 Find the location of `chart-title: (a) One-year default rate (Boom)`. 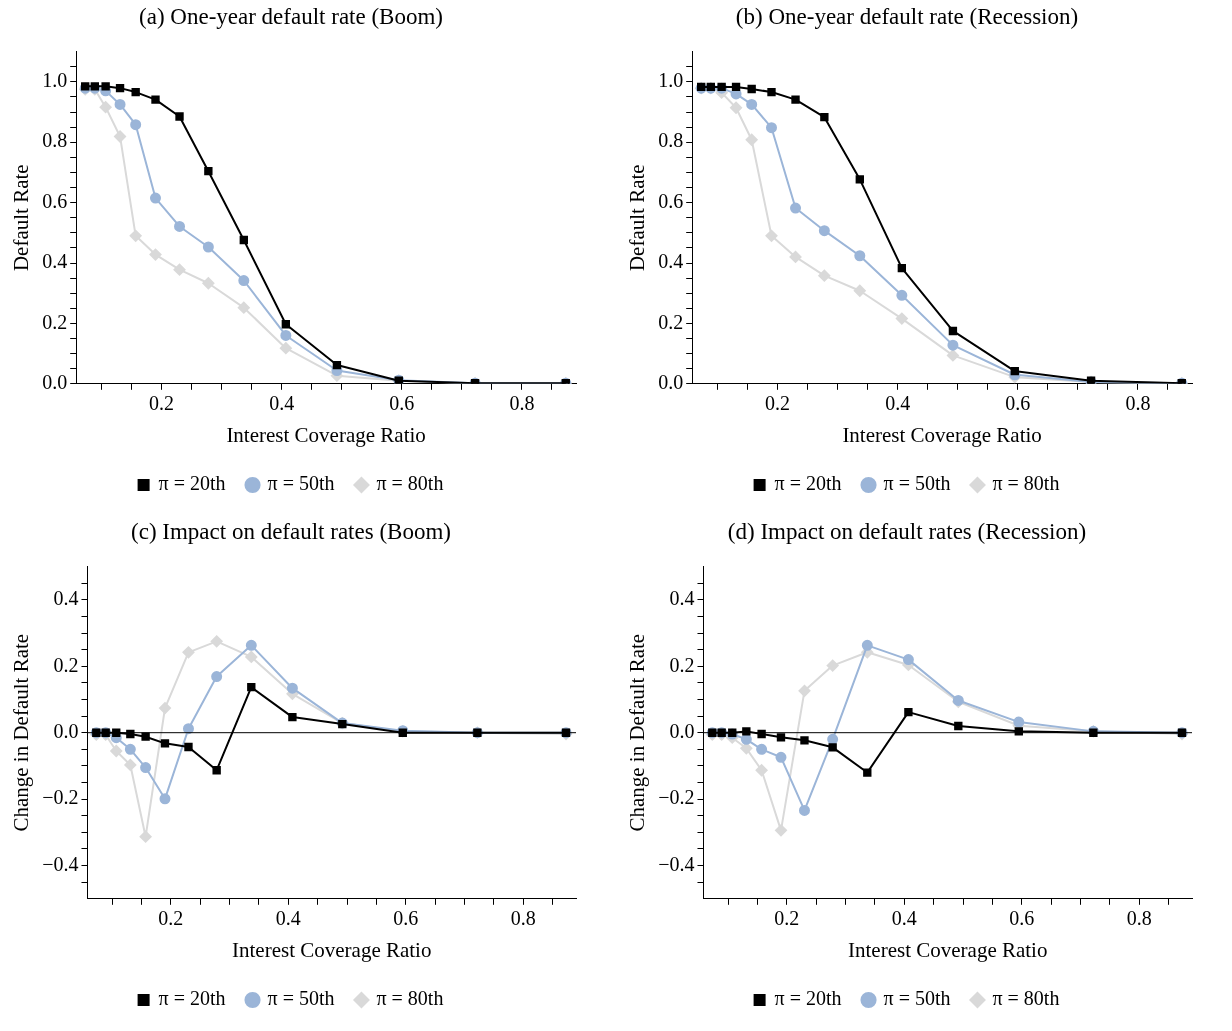

chart-title: (a) One-year default rate (Boom) is located at coordinates (291, 16).